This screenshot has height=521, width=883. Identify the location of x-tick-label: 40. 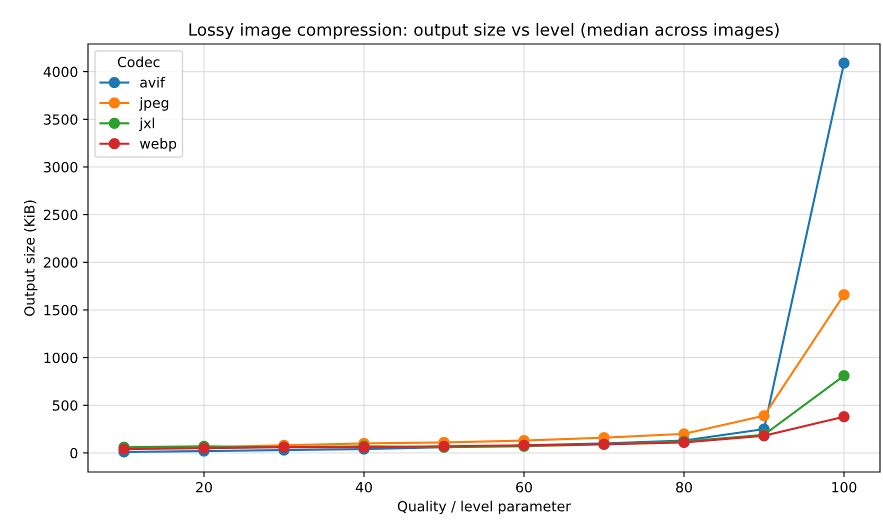
(364, 487).